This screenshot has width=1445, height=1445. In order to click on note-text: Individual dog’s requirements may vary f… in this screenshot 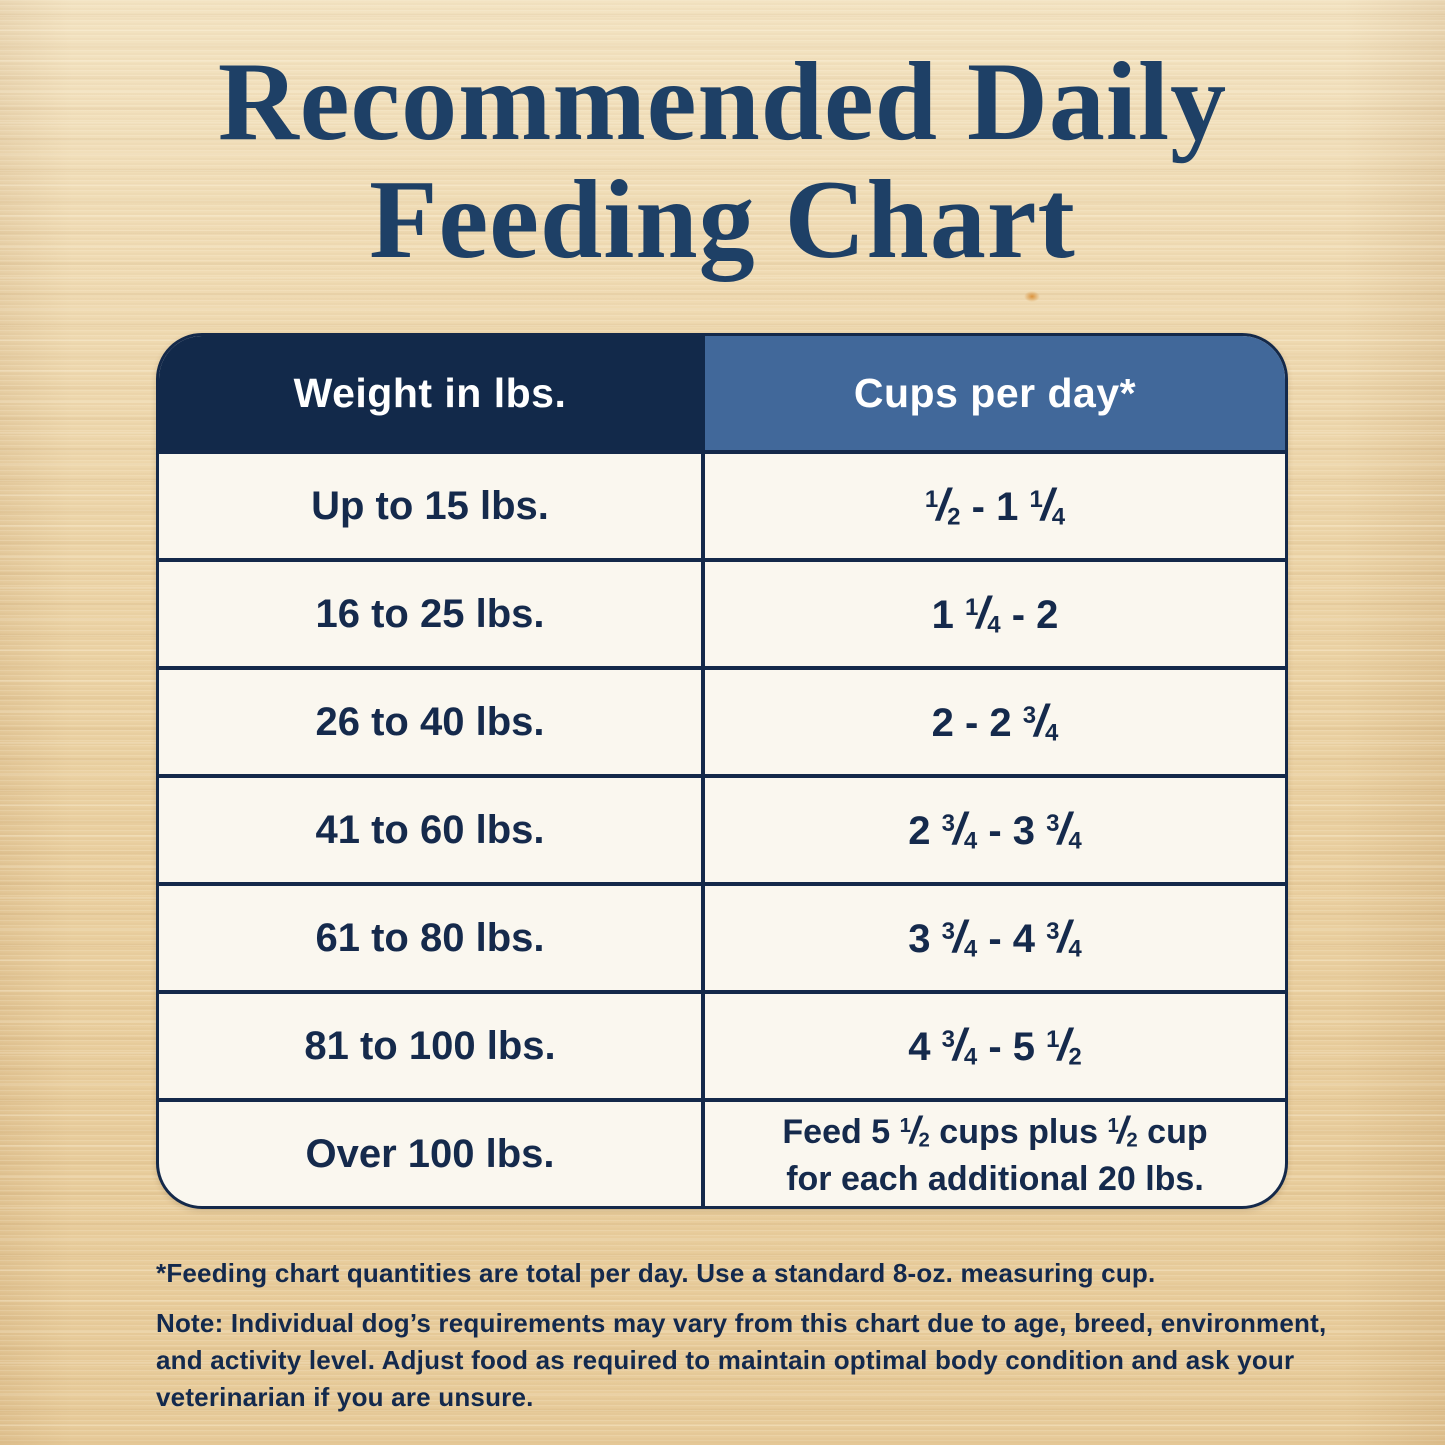, I will do `click(741, 1360)`.